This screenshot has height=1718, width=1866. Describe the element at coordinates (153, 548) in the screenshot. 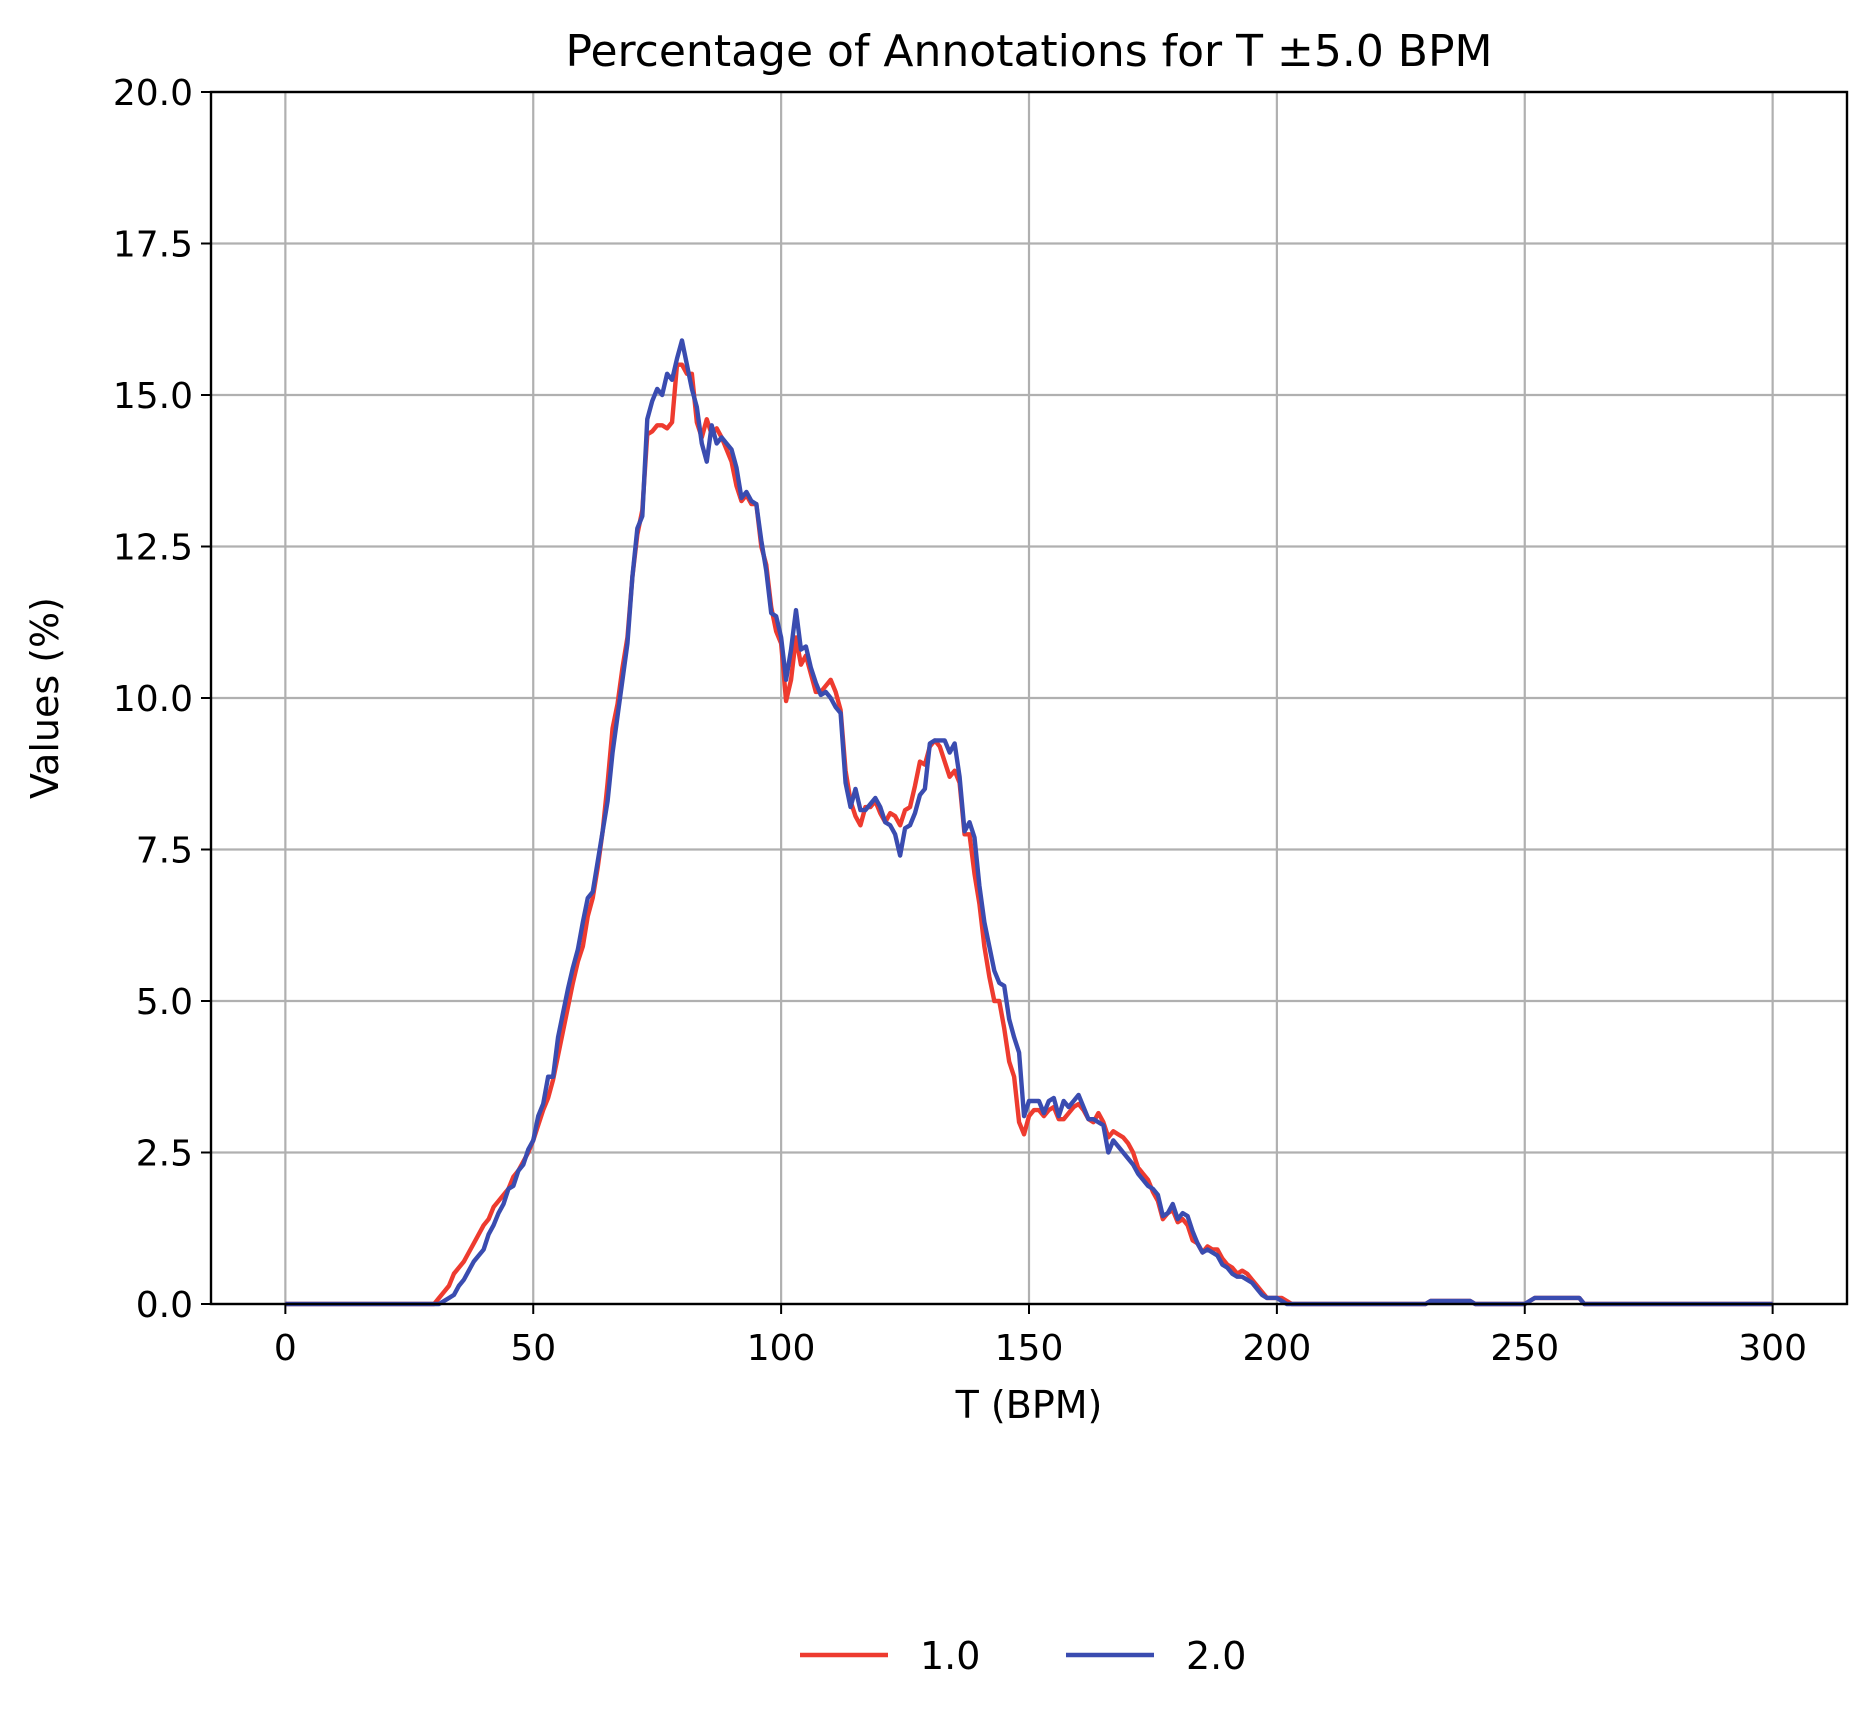

I see `y-tick-label: 12.5` at that location.